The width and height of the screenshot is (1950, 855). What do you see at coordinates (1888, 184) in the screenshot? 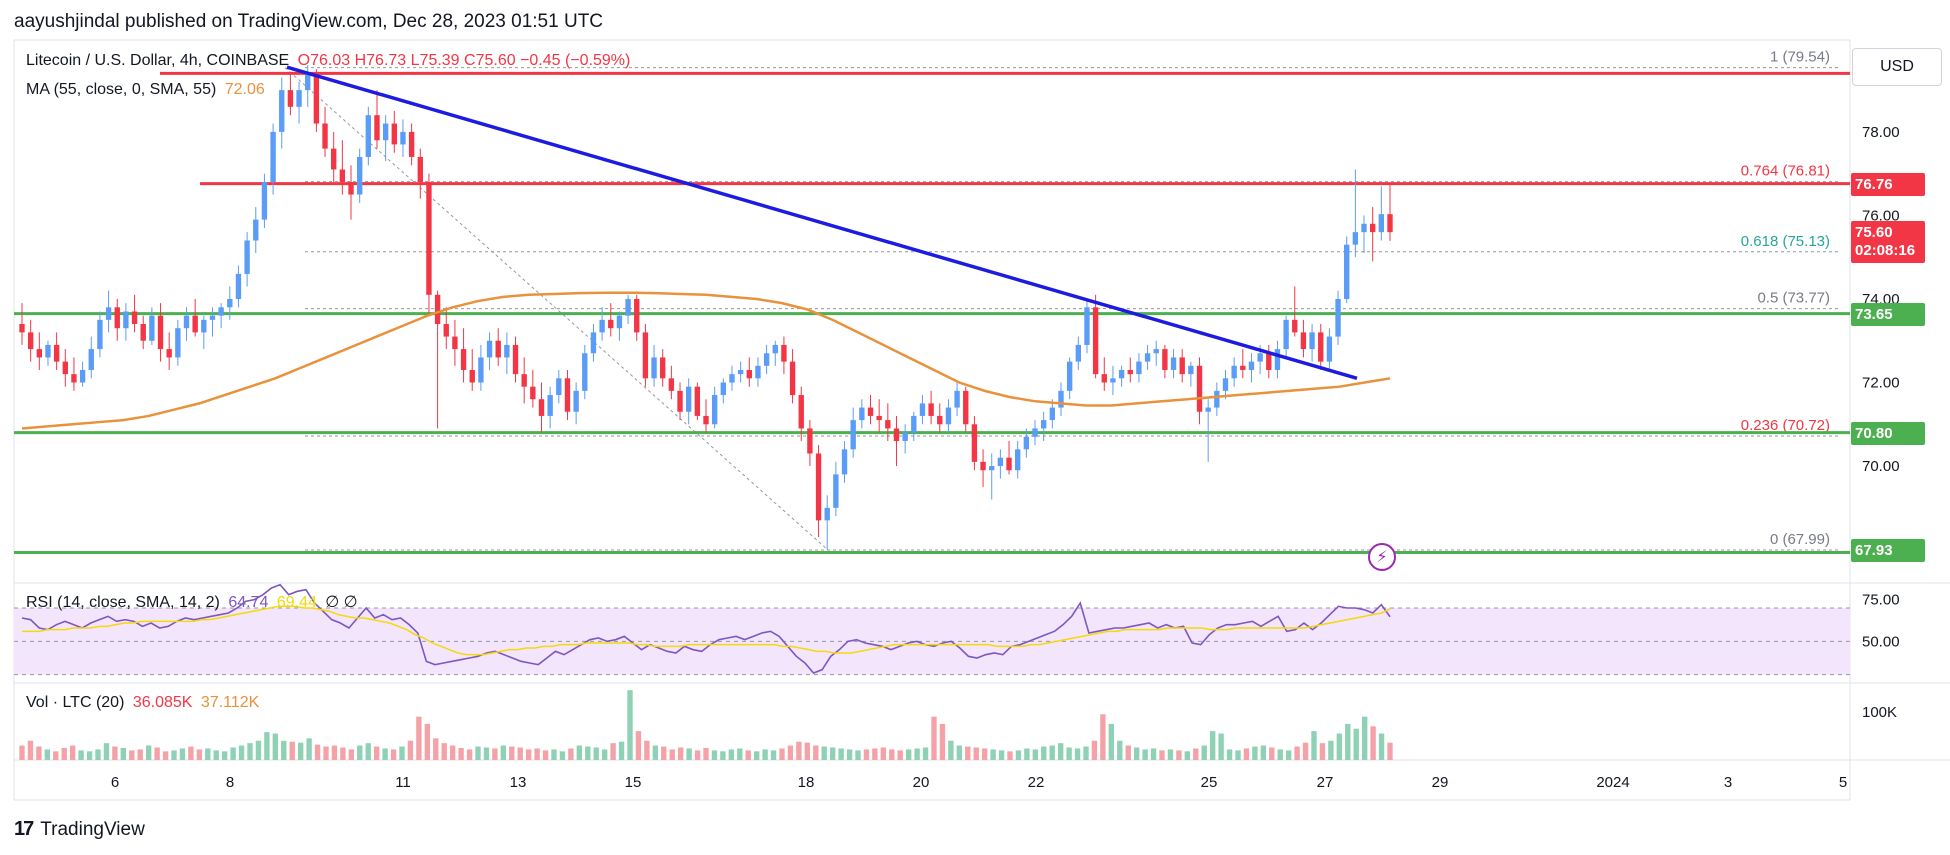
I see `resistance-price-tag: 76.76` at bounding box center [1888, 184].